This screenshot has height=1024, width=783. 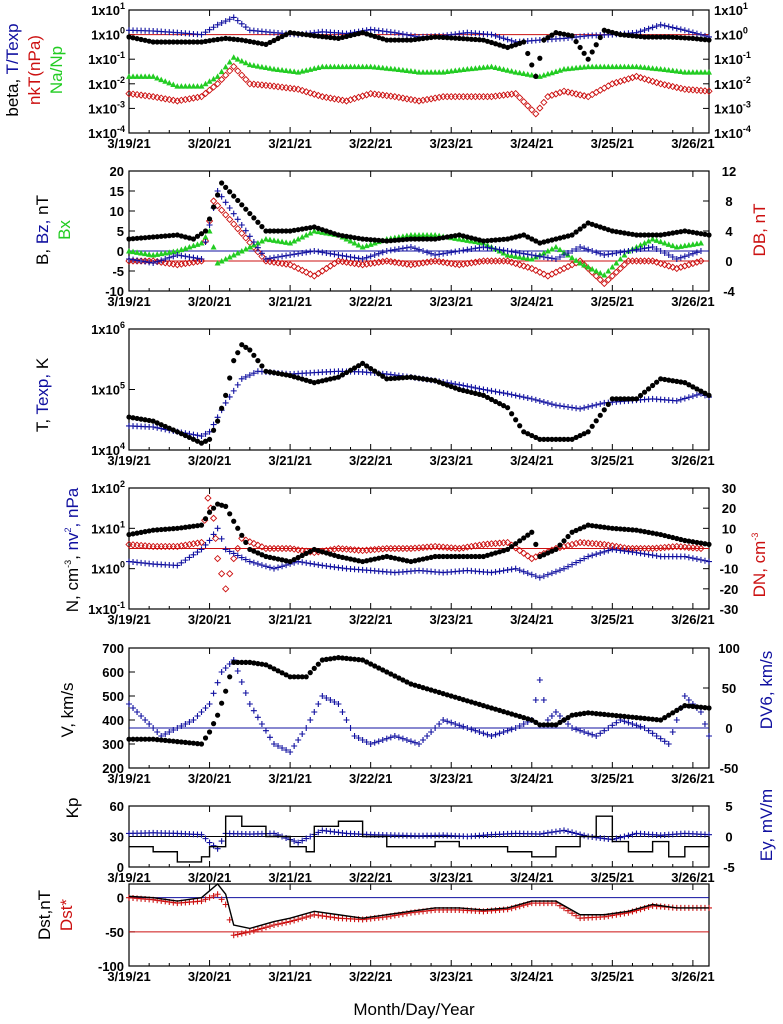 What do you see at coordinates (531, 143) in the screenshot?
I see `x-tick-label: 3/24/21` at bounding box center [531, 143].